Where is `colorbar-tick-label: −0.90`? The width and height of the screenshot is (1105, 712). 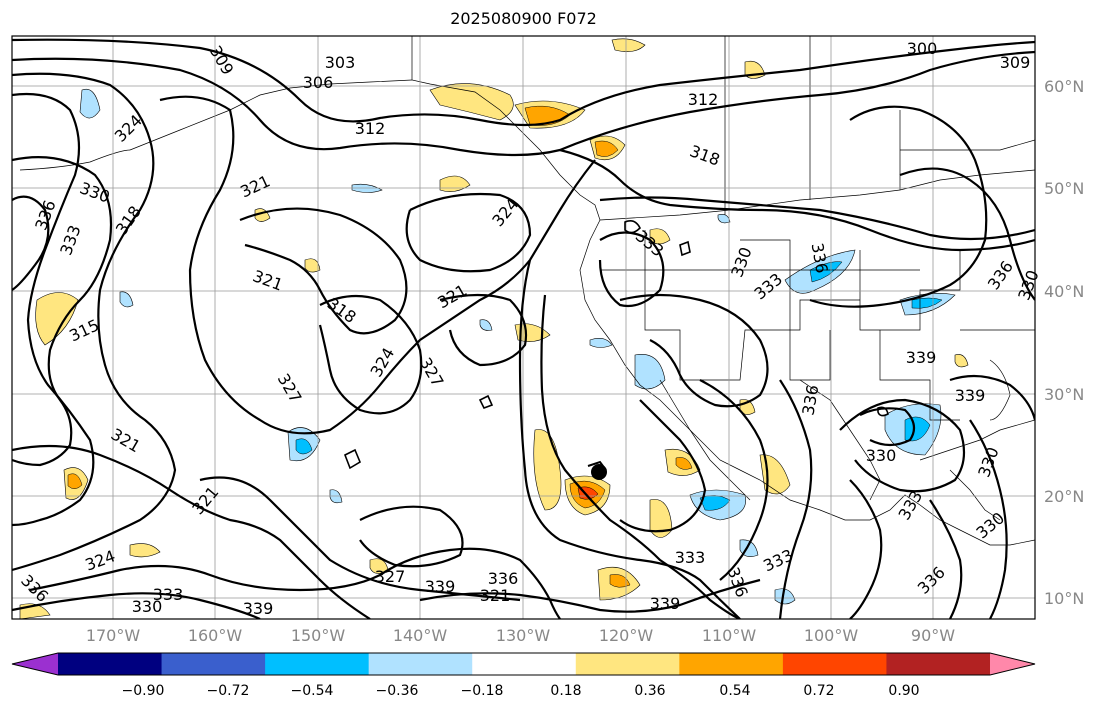
colorbar-tick-label: −0.90 is located at coordinates (143, 691).